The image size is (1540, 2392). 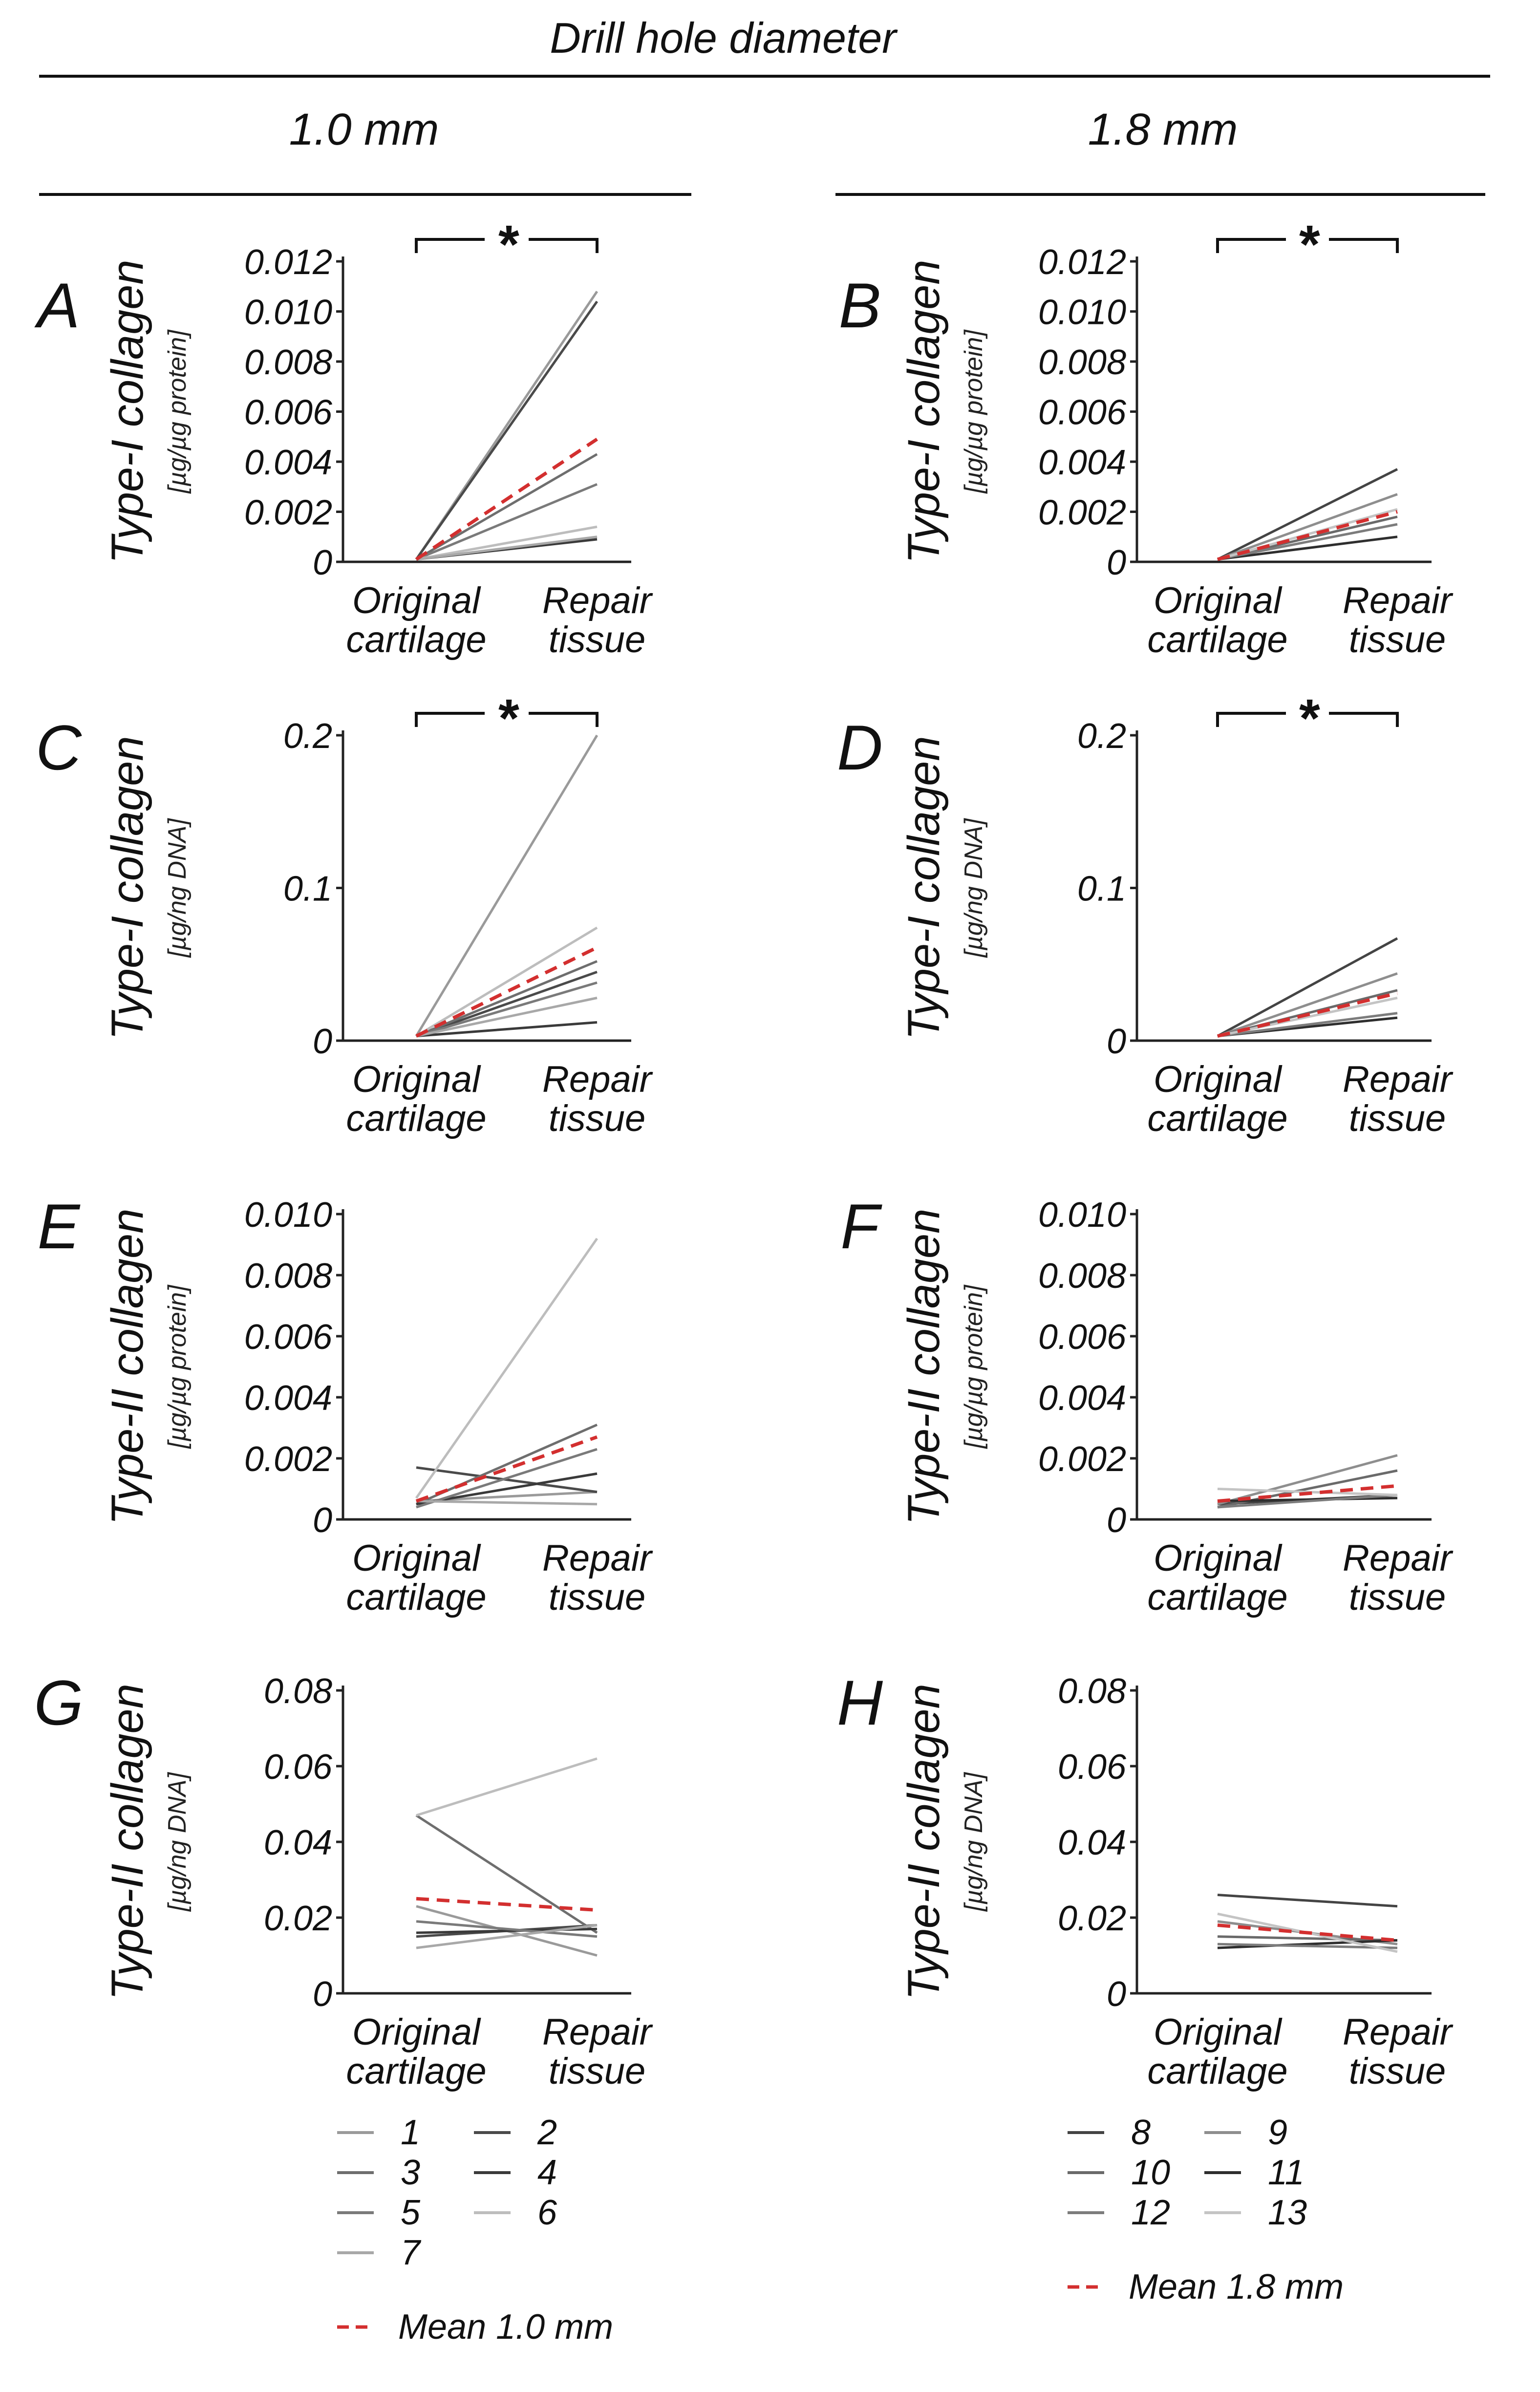 What do you see at coordinates (724, 38) in the screenshot?
I see `figure-title: Drill hole diameter` at bounding box center [724, 38].